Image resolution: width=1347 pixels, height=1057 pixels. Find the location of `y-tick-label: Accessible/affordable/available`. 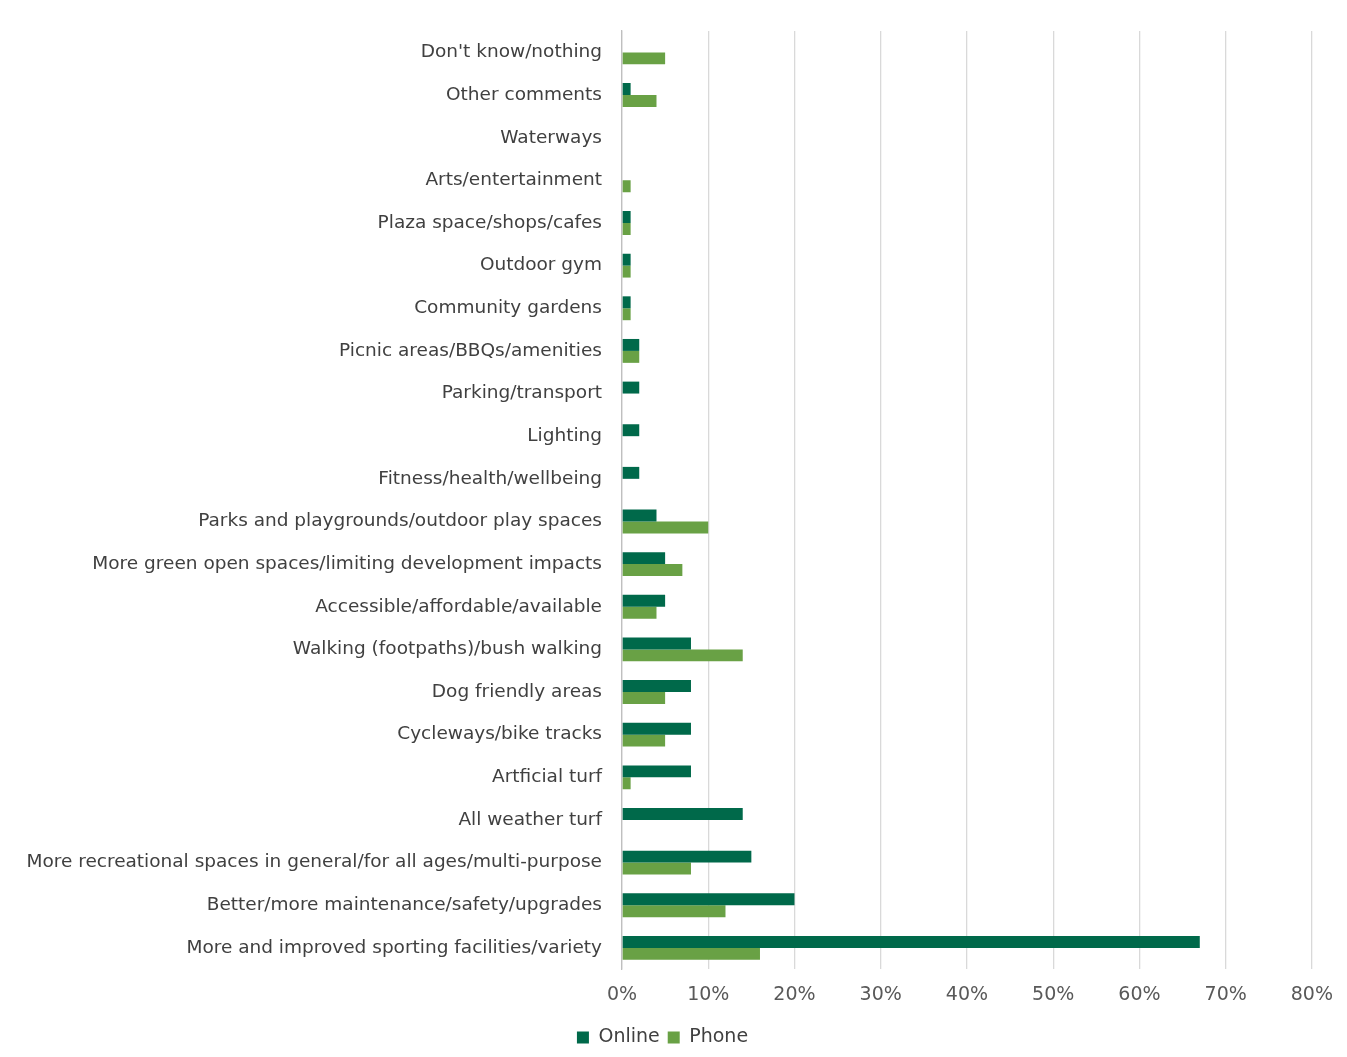

y-tick-label: Accessible/affordable/available is located at coordinates (458, 605).